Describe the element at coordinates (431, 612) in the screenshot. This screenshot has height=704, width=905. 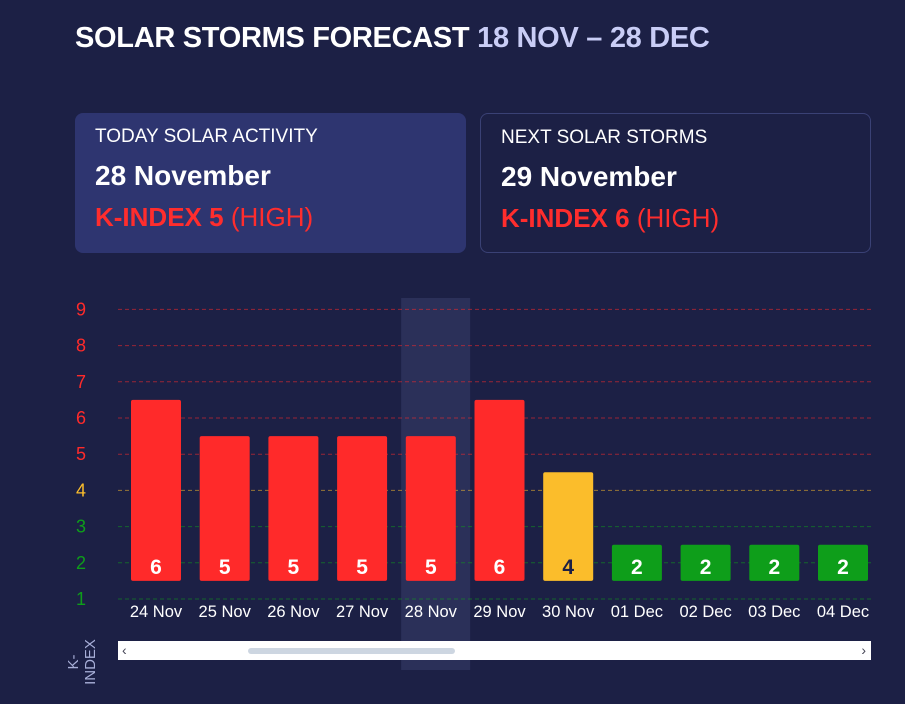
I see `x-tick-label: 28 Nov` at that location.